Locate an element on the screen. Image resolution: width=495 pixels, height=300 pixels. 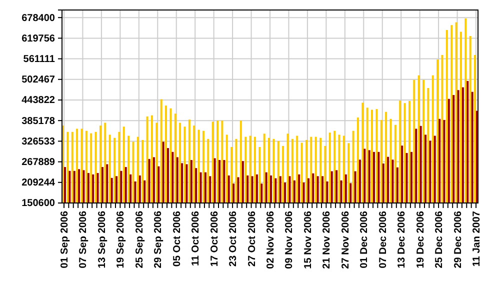
y-tick-label: 561111 is located at coordinates (39, 59).